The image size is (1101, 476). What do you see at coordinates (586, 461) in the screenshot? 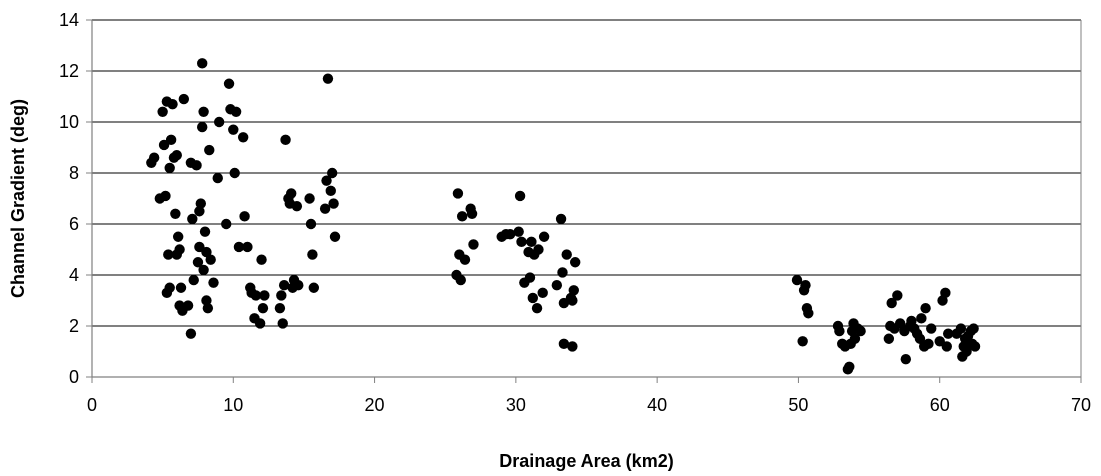
I see `x-axis-title: Drainage Area (km2)` at bounding box center [586, 461].